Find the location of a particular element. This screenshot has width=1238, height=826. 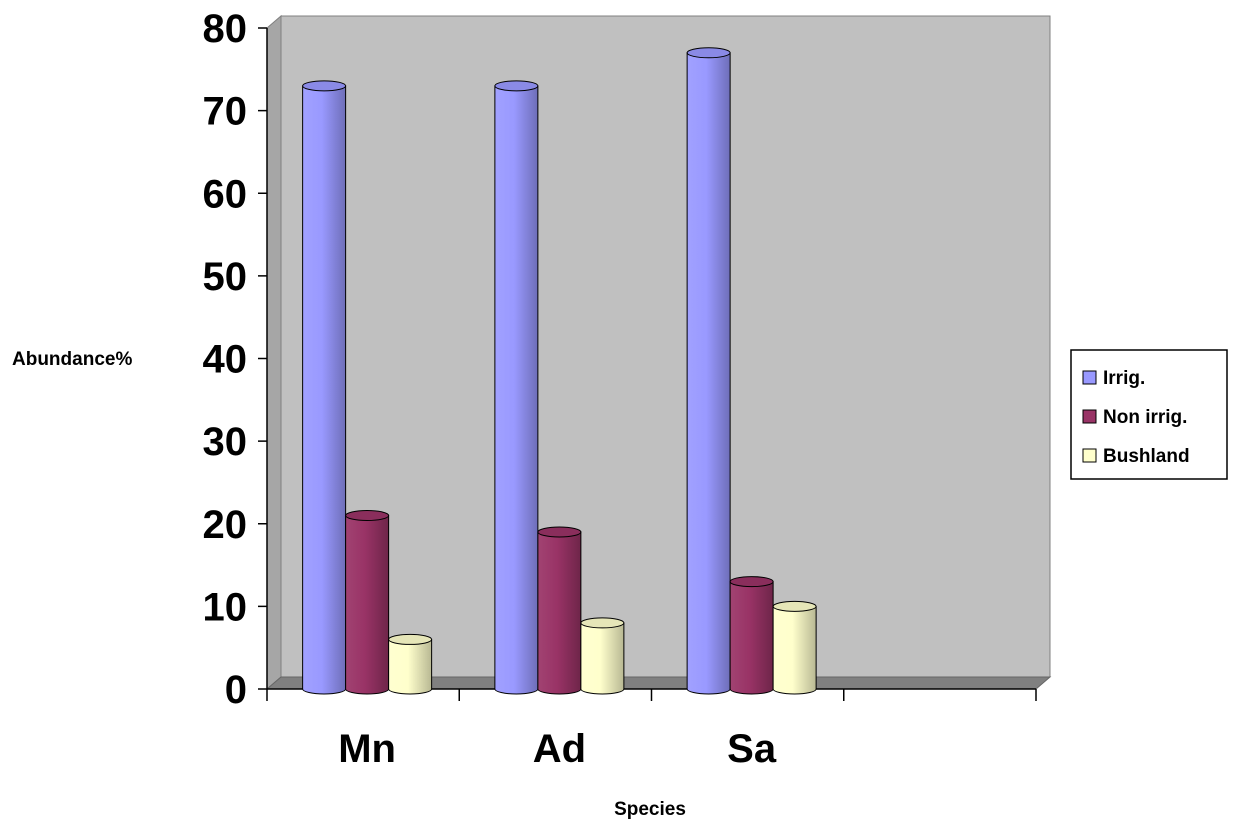

y-tick-label: 80 is located at coordinates (225, 29).